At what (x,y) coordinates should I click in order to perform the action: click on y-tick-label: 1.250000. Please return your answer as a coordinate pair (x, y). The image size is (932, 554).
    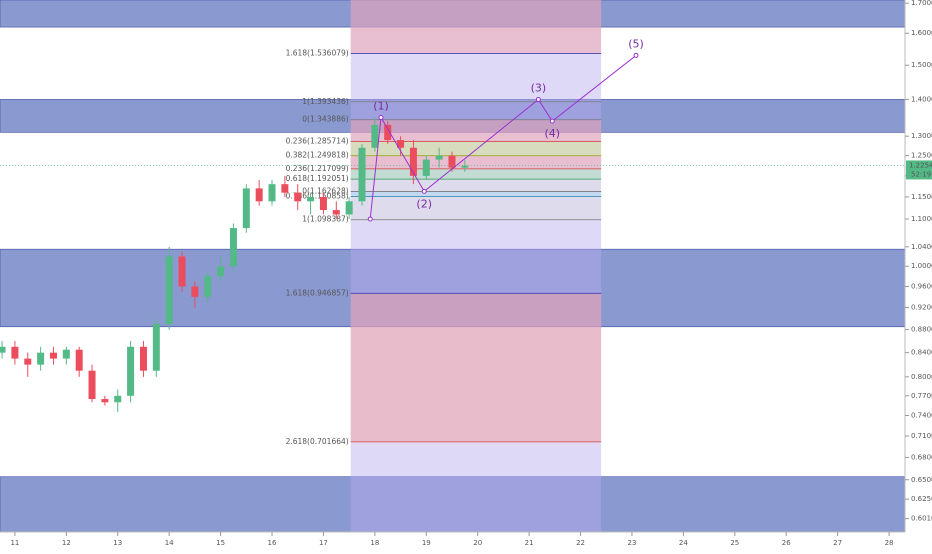
    Looking at the image, I should click on (921, 156).